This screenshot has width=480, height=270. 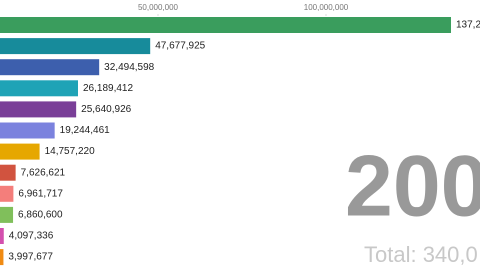 I want to click on value-label: 47,677,925, so click(x=180, y=46).